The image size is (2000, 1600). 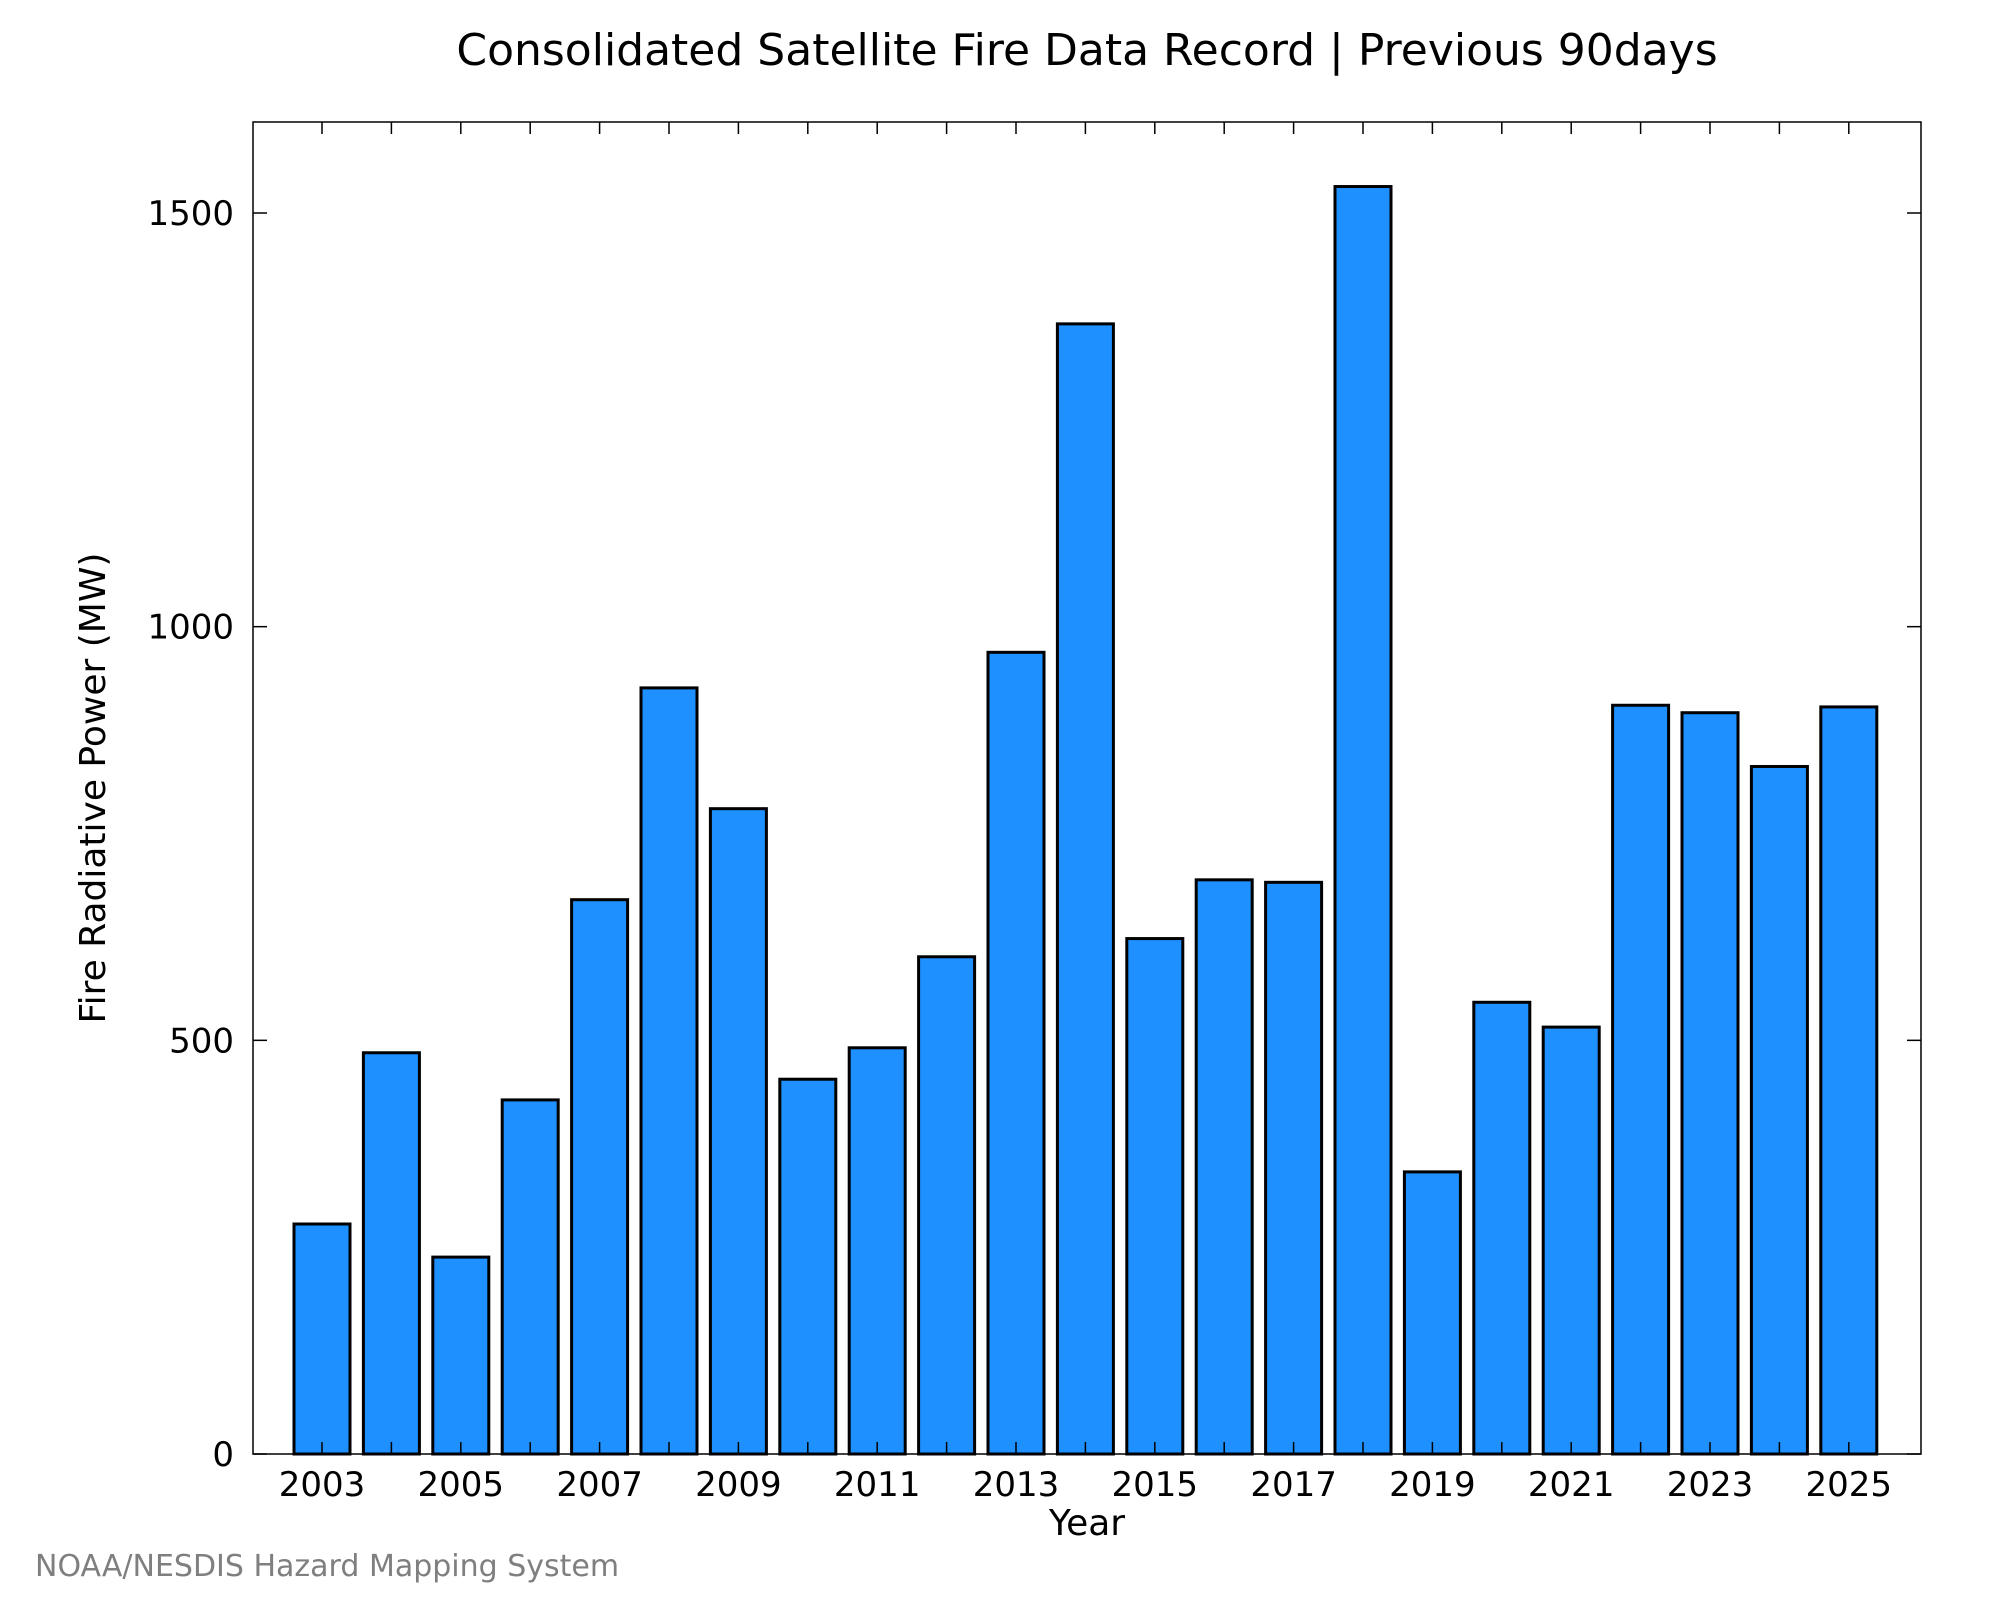 What do you see at coordinates (600, 1177) in the screenshot?
I see `bar-2007` at bounding box center [600, 1177].